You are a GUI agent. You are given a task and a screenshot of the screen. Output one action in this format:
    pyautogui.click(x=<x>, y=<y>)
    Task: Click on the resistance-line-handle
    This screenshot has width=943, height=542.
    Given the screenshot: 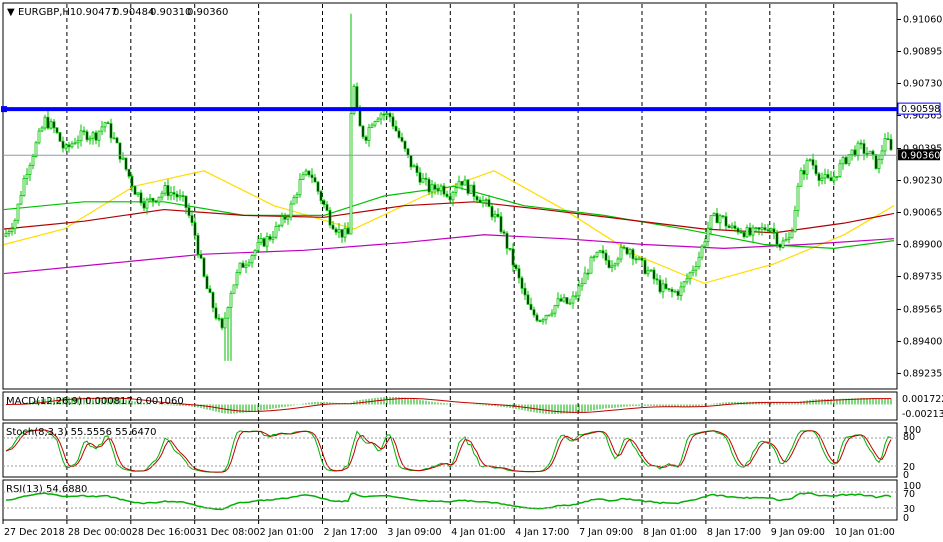 What is the action you would take?
    pyautogui.click(x=4, y=109)
    